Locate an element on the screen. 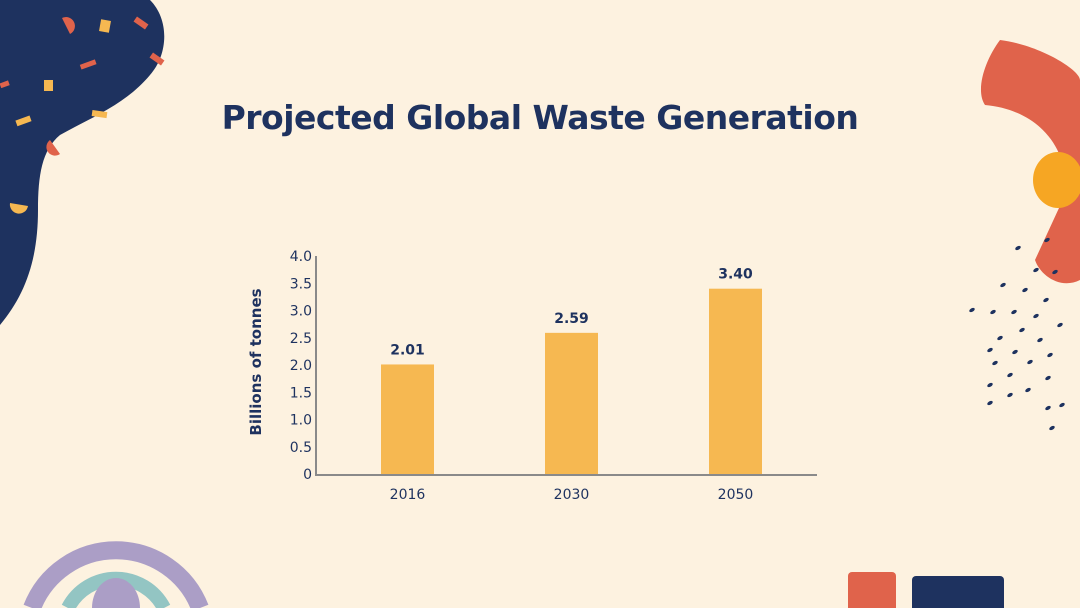 The height and width of the screenshot is (608, 1080). yellow-circle-shape is located at coordinates (1056, 180).